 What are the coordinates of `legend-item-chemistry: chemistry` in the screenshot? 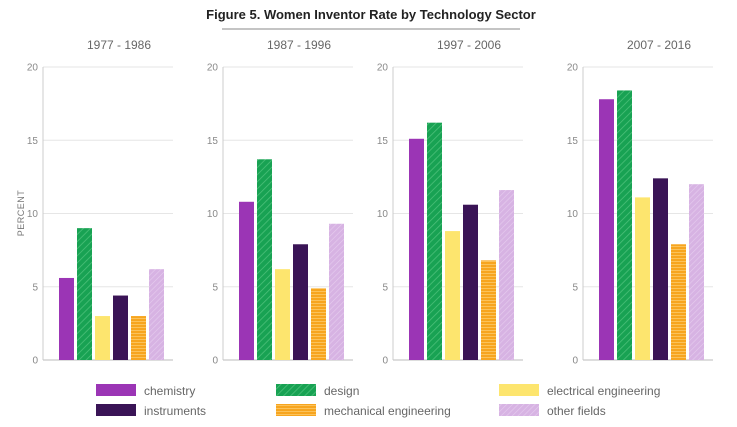 It's located at (145, 391).